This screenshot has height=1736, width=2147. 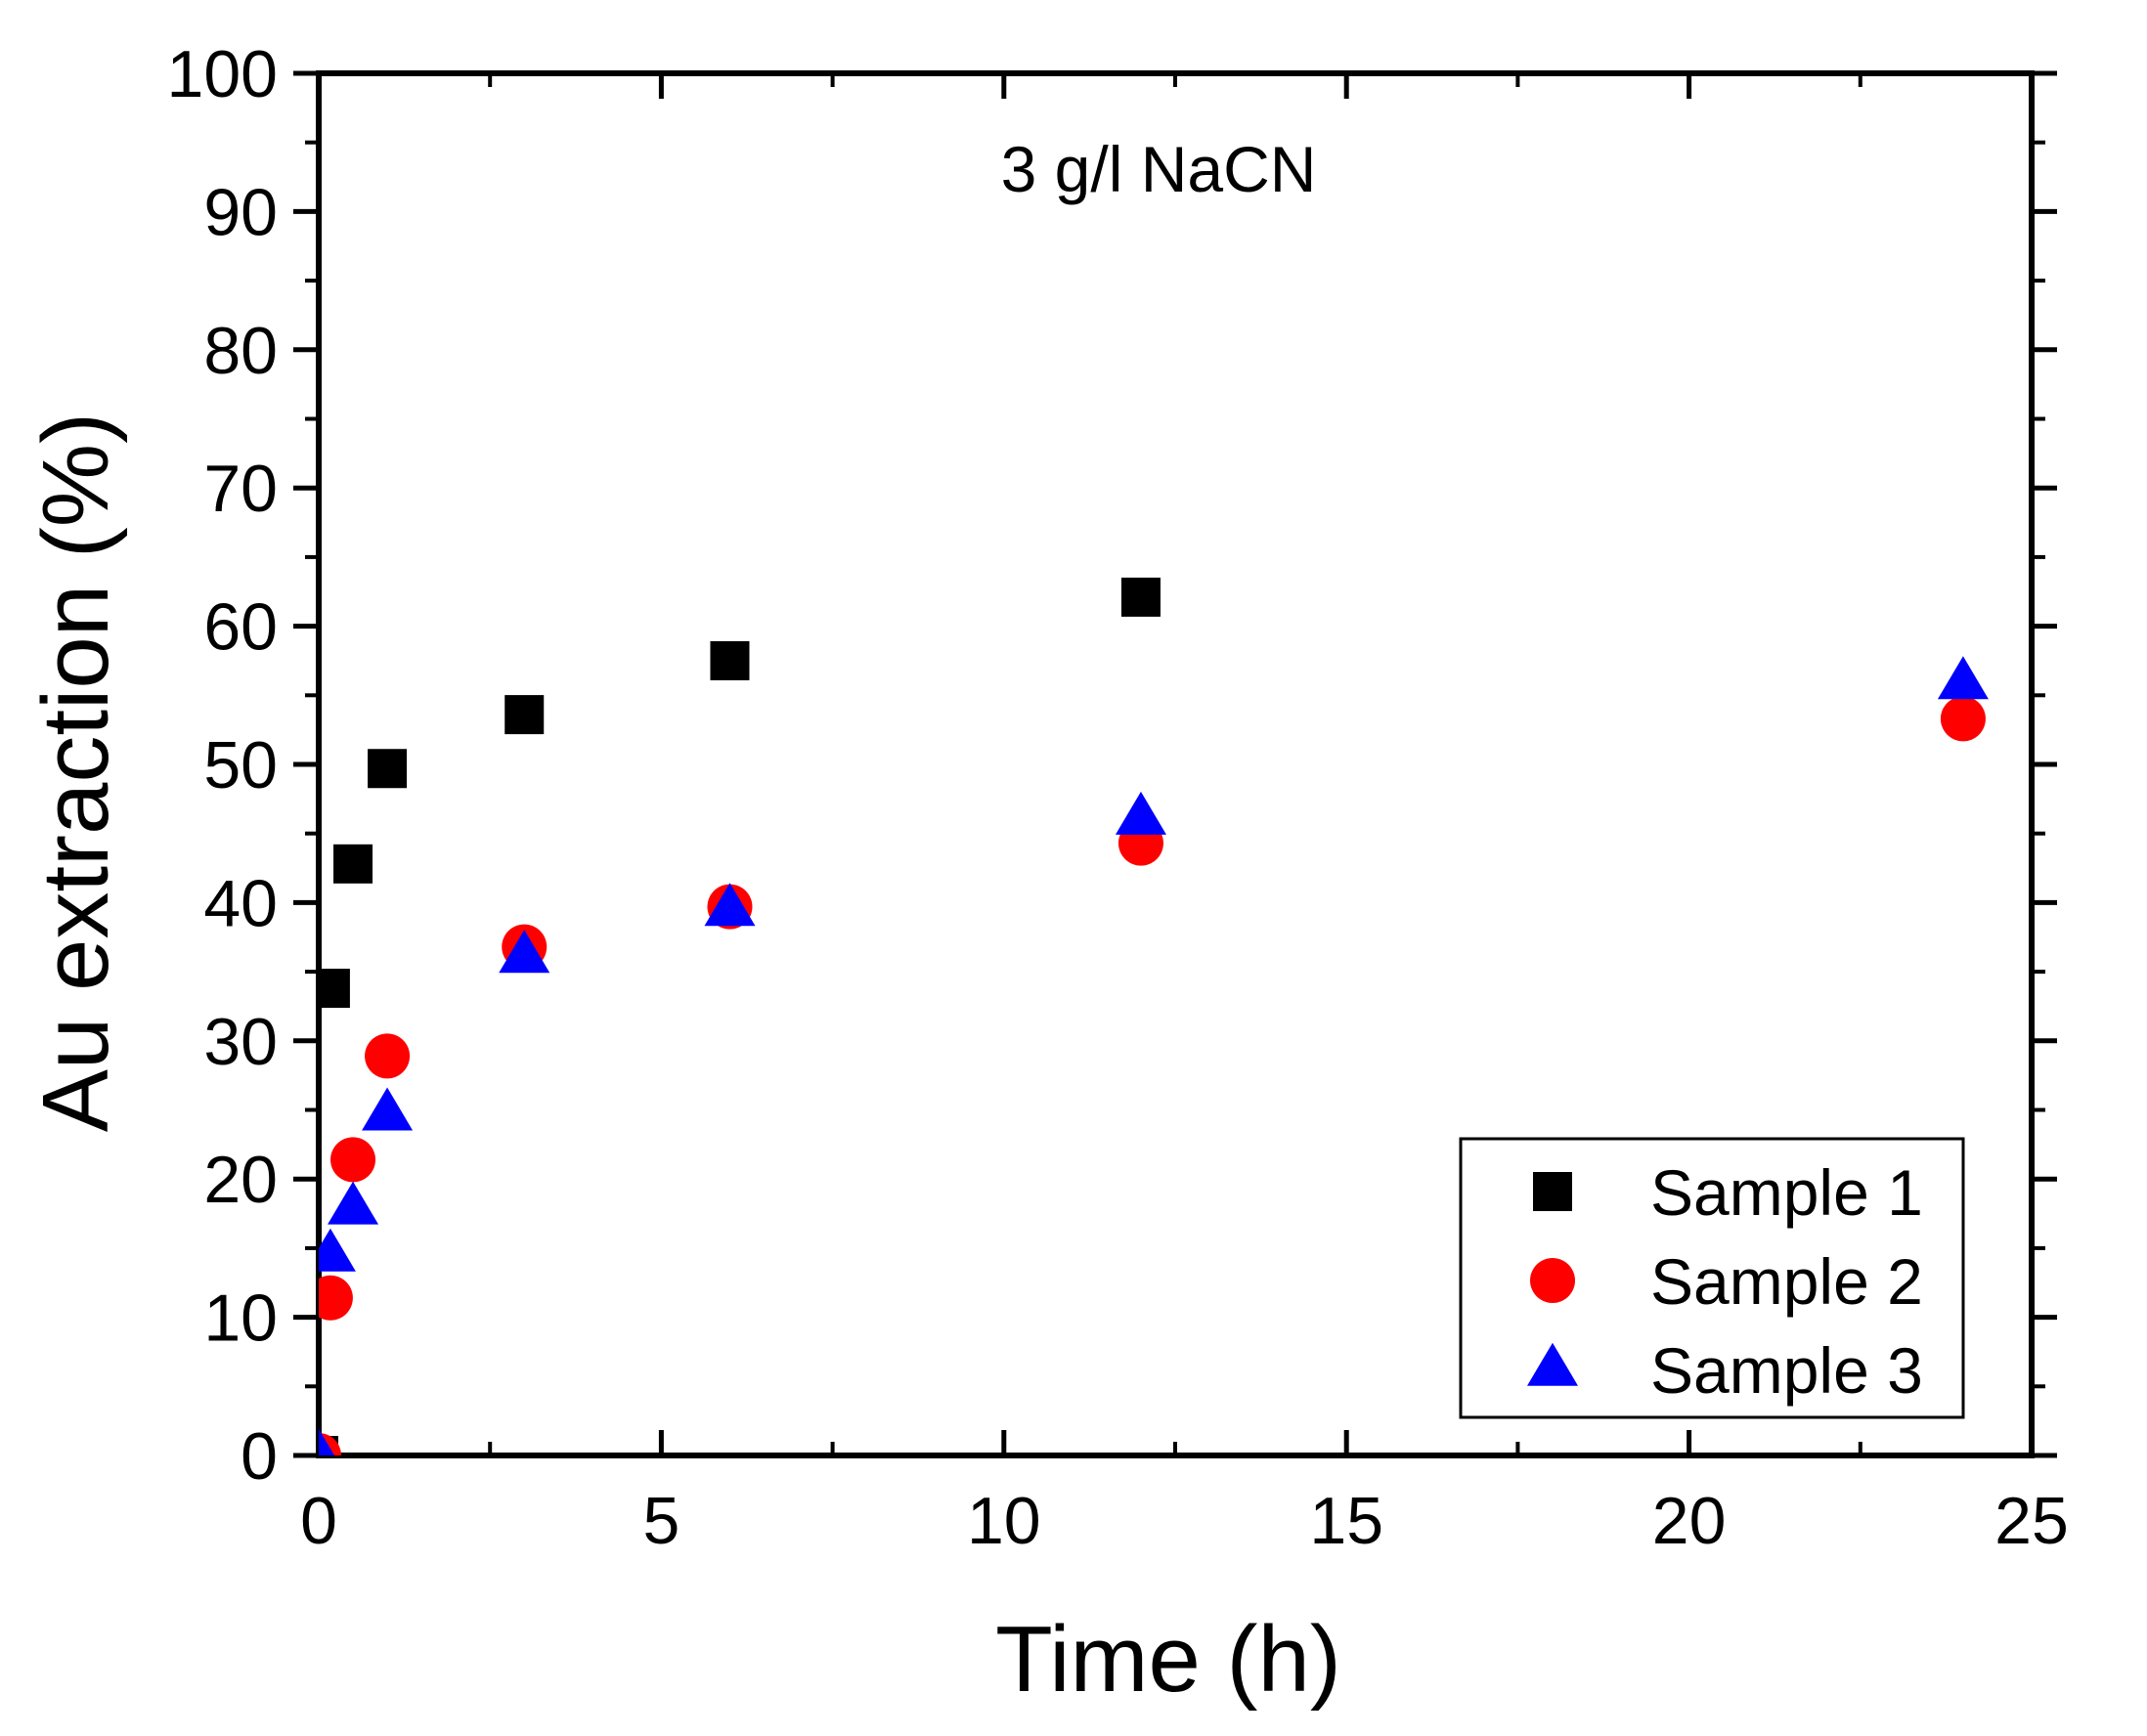 What do you see at coordinates (240, 212) in the screenshot?
I see `y-tick-label: 90` at bounding box center [240, 212].